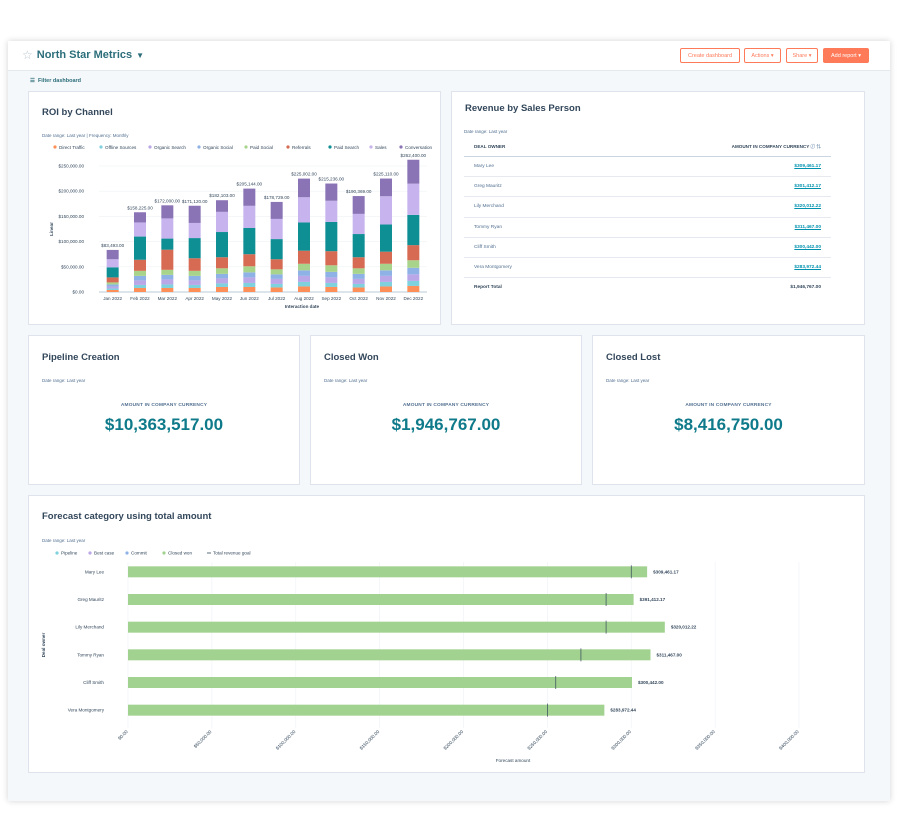 Image resolution: width=900 pixels, height=840 pixels. I want to click on table-row: Lily Merchand $320,012.22, so click(647, 207).